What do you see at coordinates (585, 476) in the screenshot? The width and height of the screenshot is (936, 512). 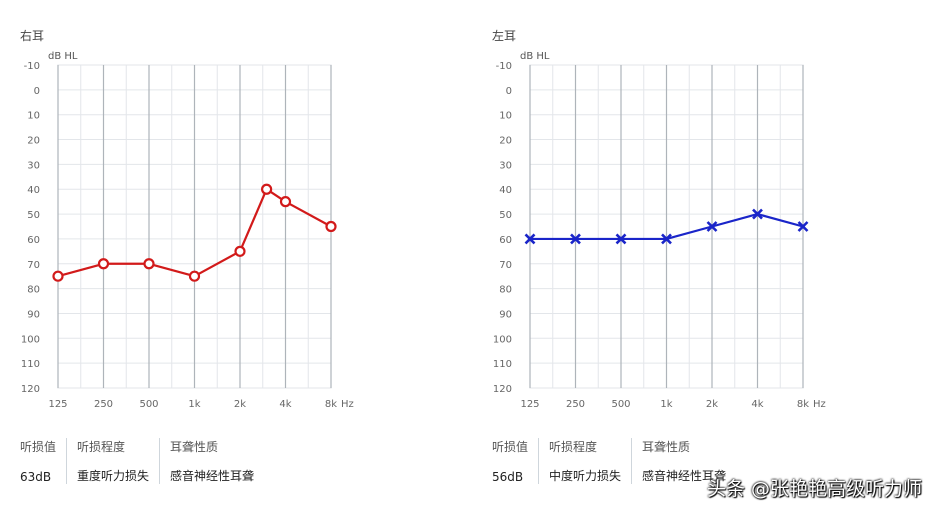 I see `summary-value: 中度听力损失` at bounding box center [585, 476].